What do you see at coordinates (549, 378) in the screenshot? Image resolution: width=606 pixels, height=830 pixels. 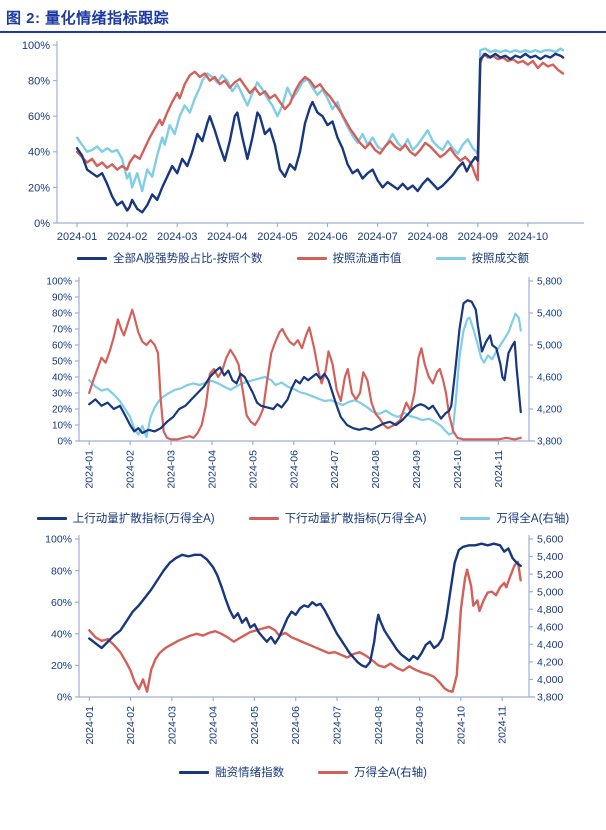 I see `y-right-tick-label: 4,600` at bounding box center [549, 378].